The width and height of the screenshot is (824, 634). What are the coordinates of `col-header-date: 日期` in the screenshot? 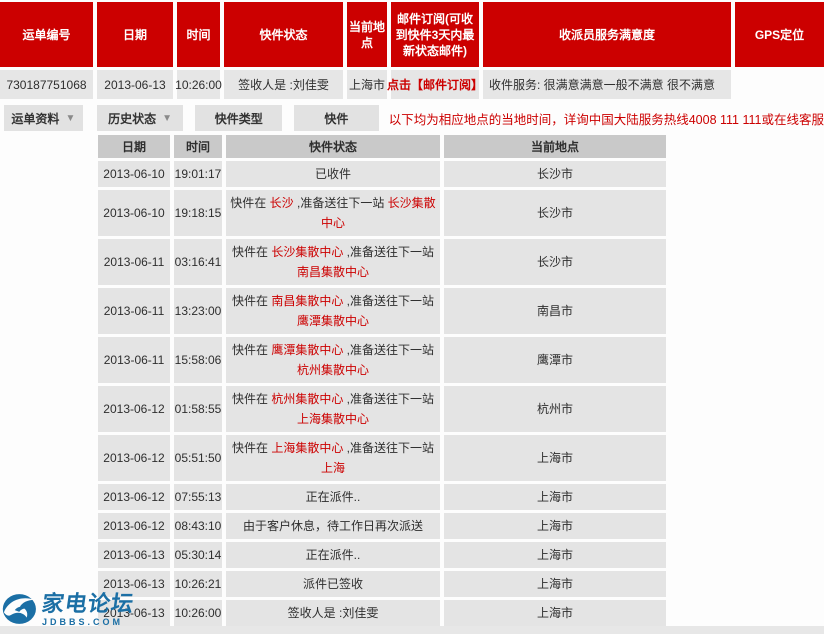 It's located at (135, 34).